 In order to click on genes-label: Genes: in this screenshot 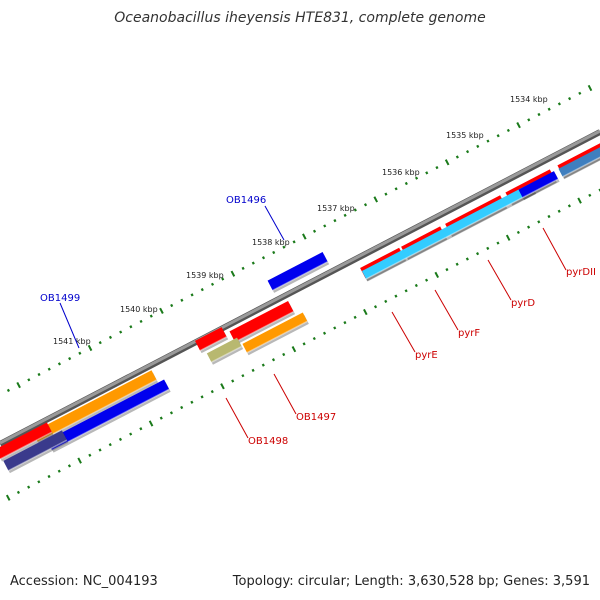, I will do `click(526, 581)`.